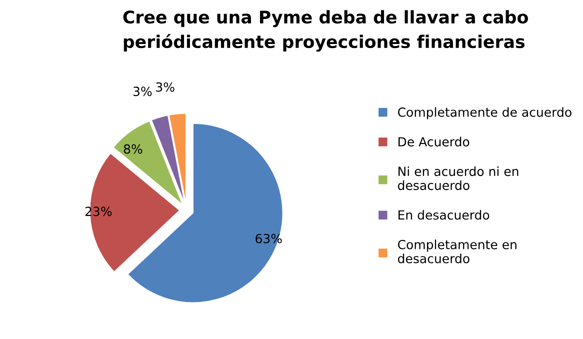  Describe the element at coordinates (444, 215) in the screenshot. I see `legend-label: En desacuerdo` at that location.